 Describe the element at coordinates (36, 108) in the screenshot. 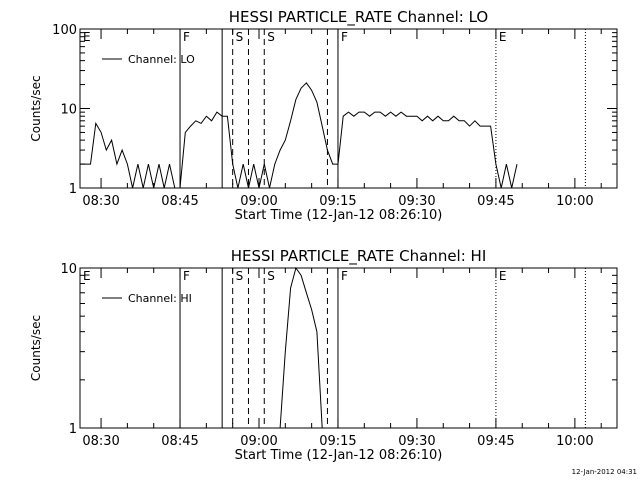

I see `panel-1-y-axis-label: Counts/sec` at that location.